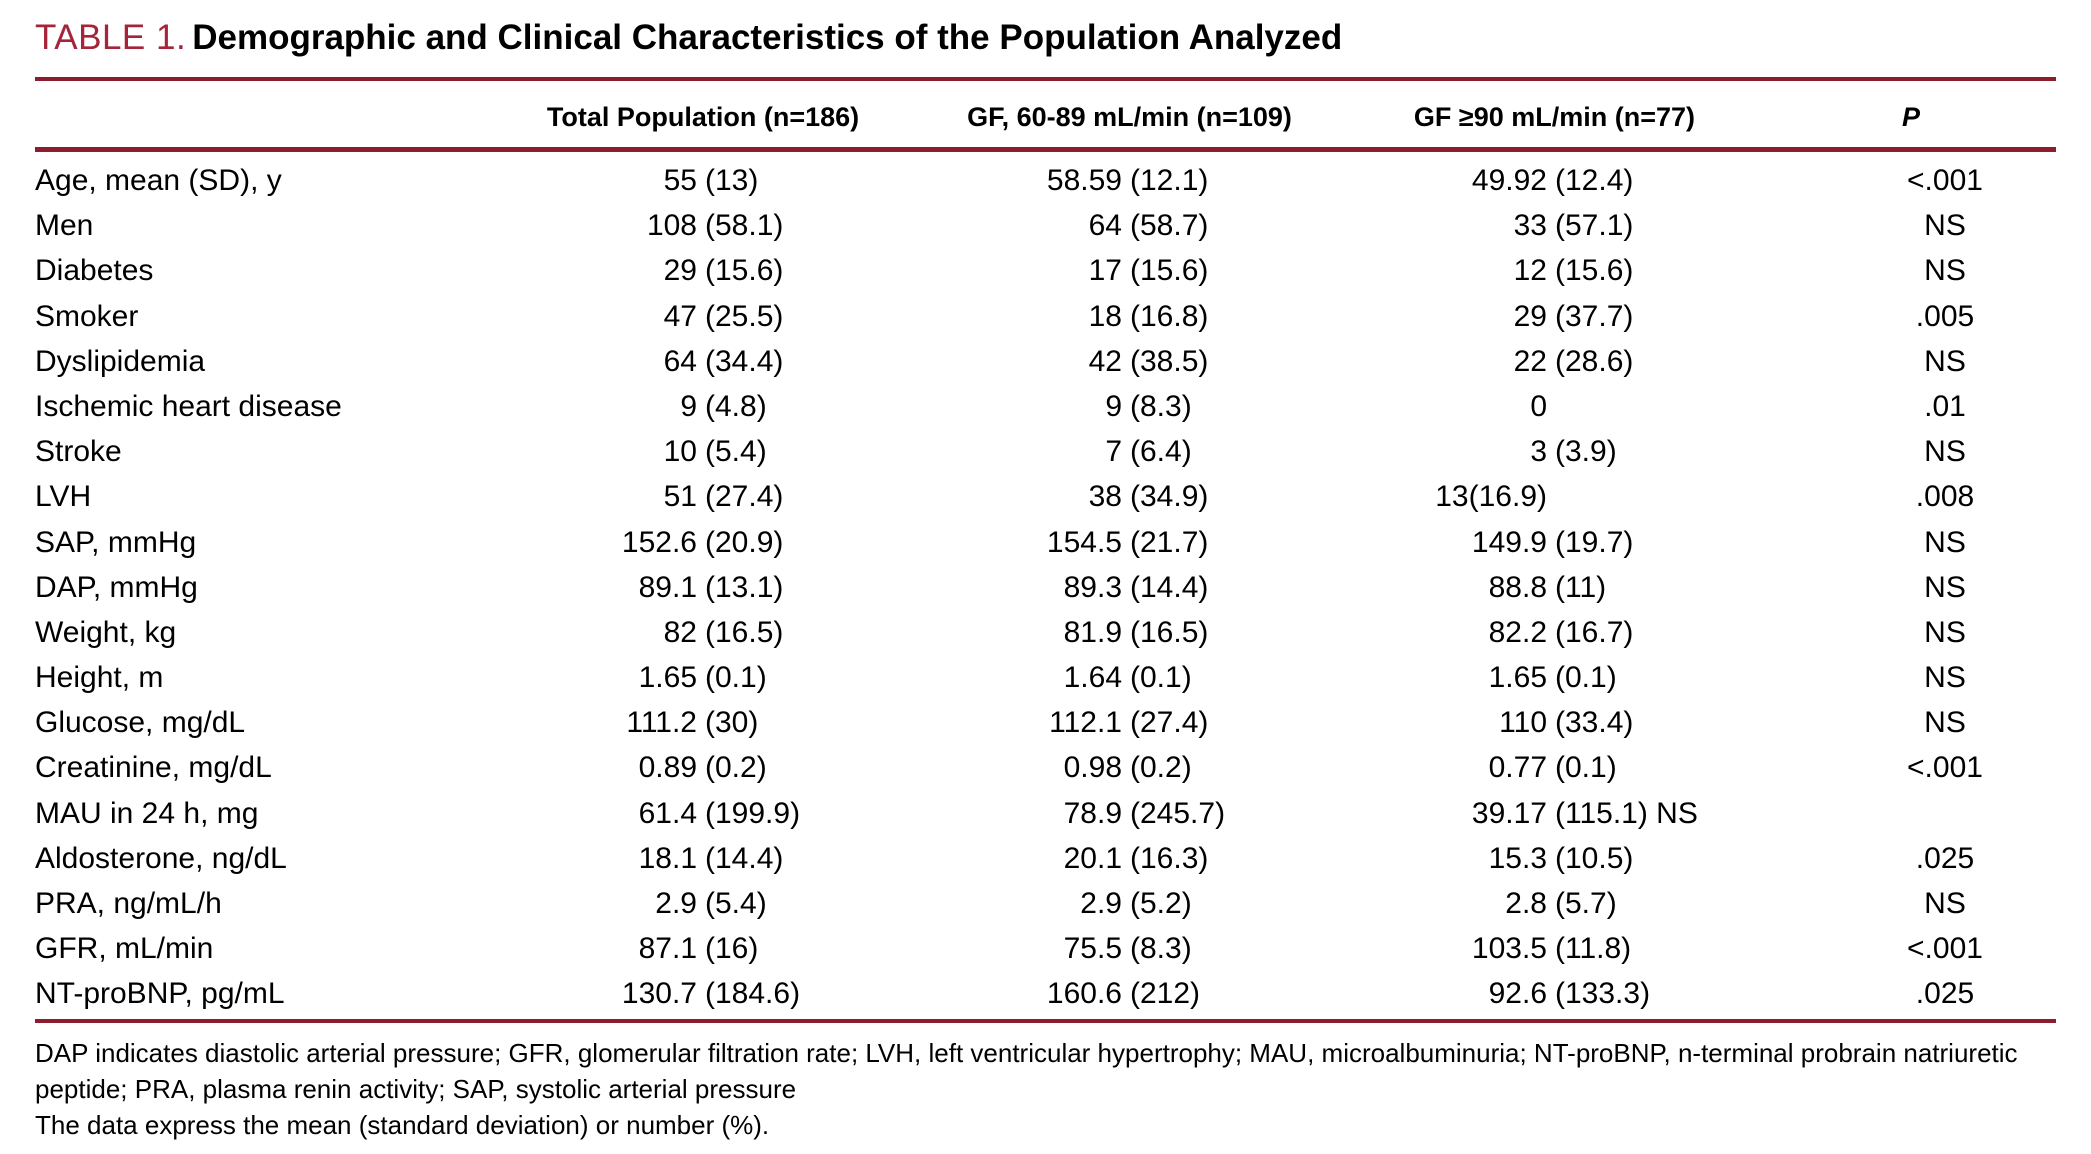  I want to click on col-header-total-population: Total Population (n=186), so click(703, 116).